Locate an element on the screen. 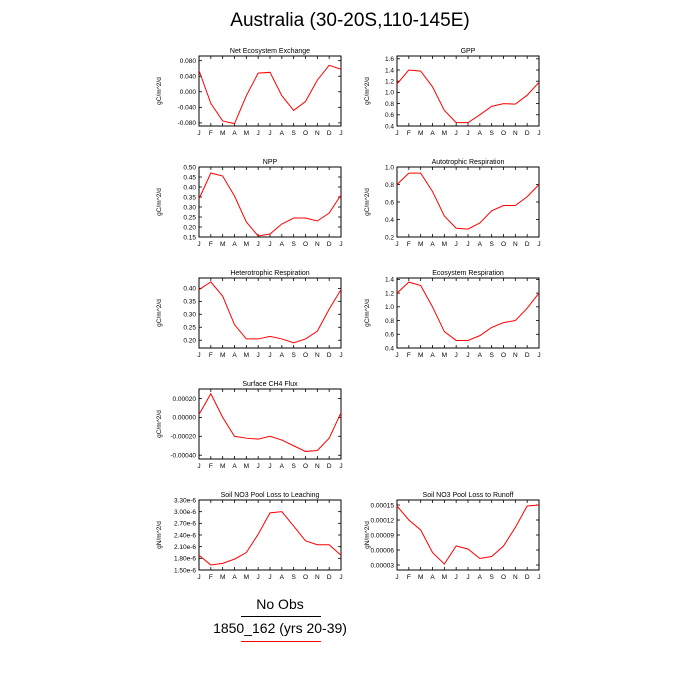 This screenshot has width=700, height=700. chart-title: Autotrophic Respiration is located at coordinates (468, 162).